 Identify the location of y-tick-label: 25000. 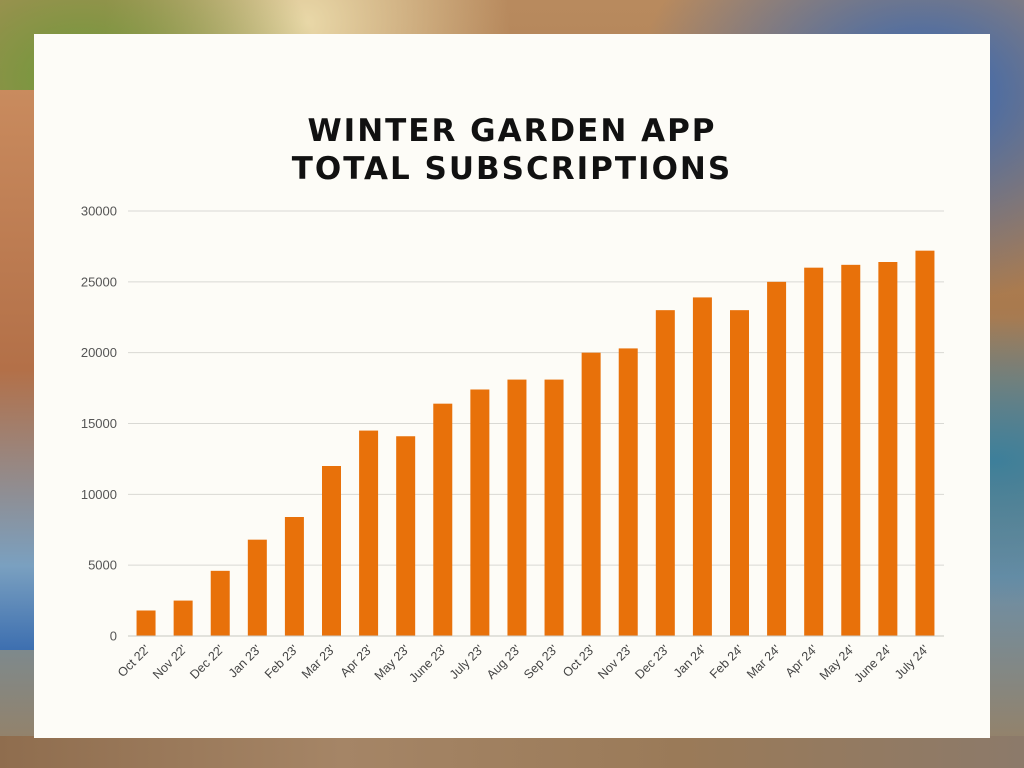
(99, 281).